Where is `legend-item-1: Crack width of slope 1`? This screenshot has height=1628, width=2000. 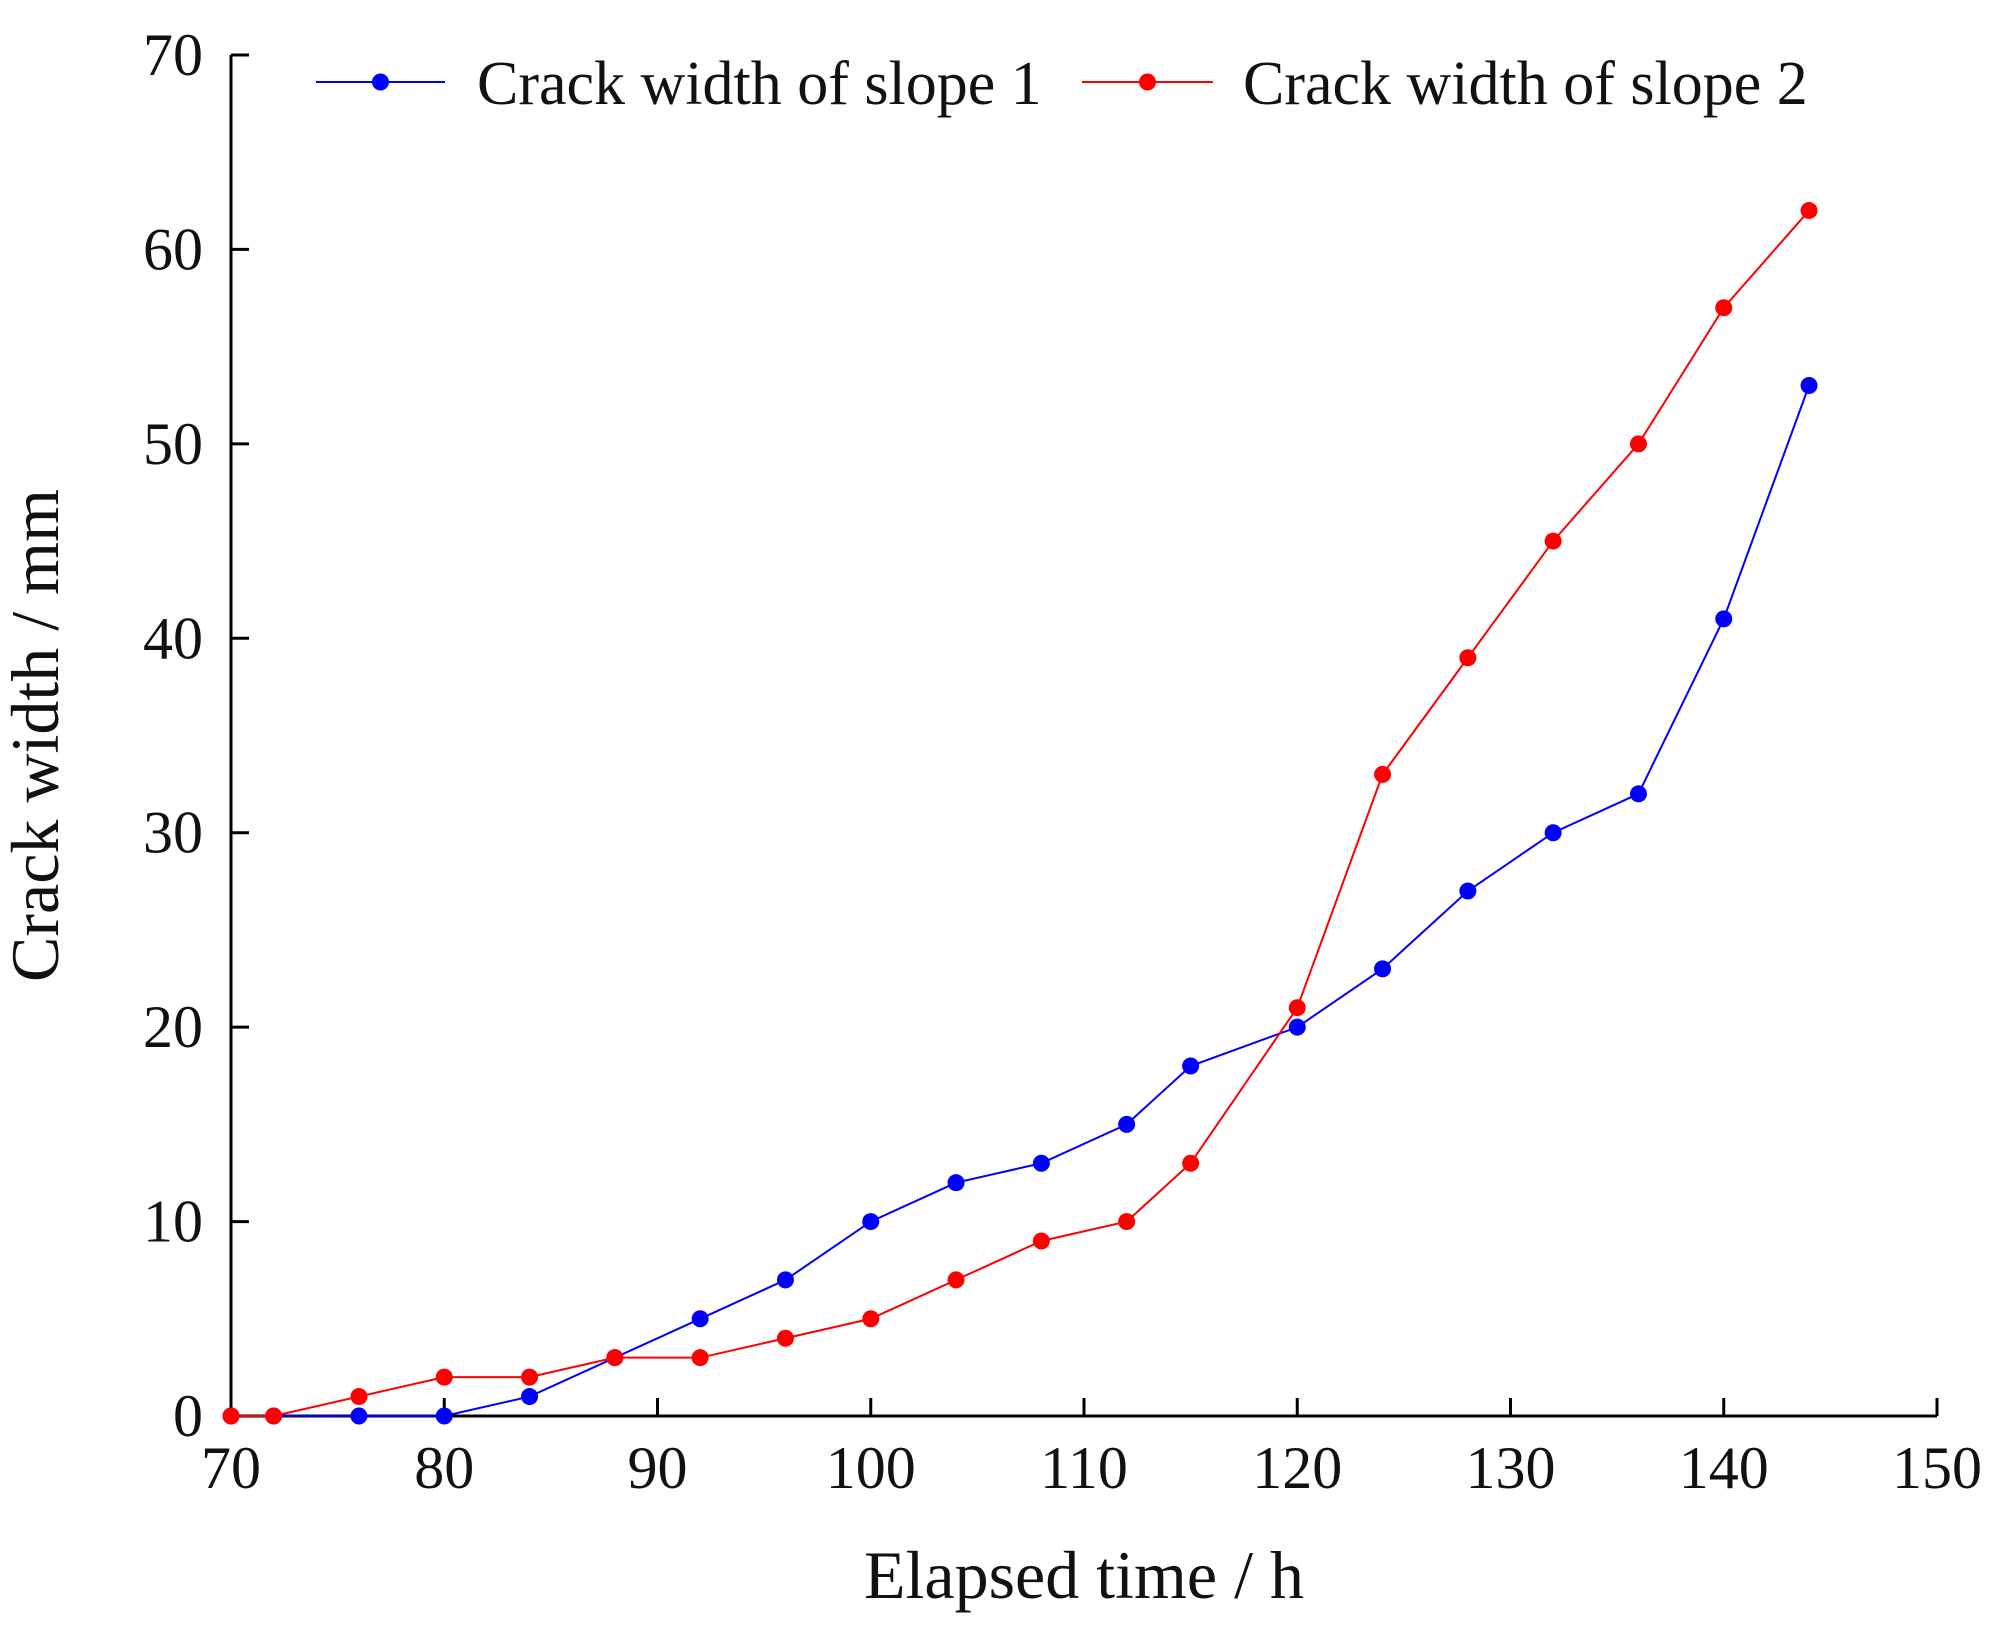
legend-item-1: Crack width of slope 1 is located at coordinates (679, 84).